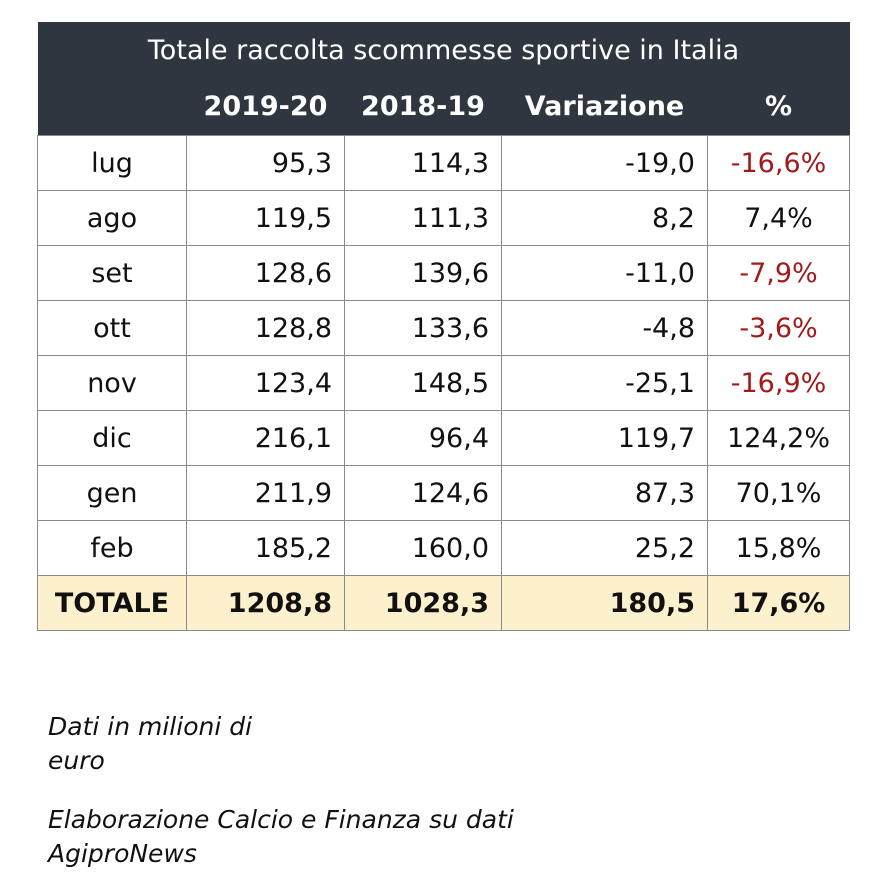  What do you see at coordinates (112, 493) in the screenshot?
I see `row-label: gen` at bounding box center [112, 493].